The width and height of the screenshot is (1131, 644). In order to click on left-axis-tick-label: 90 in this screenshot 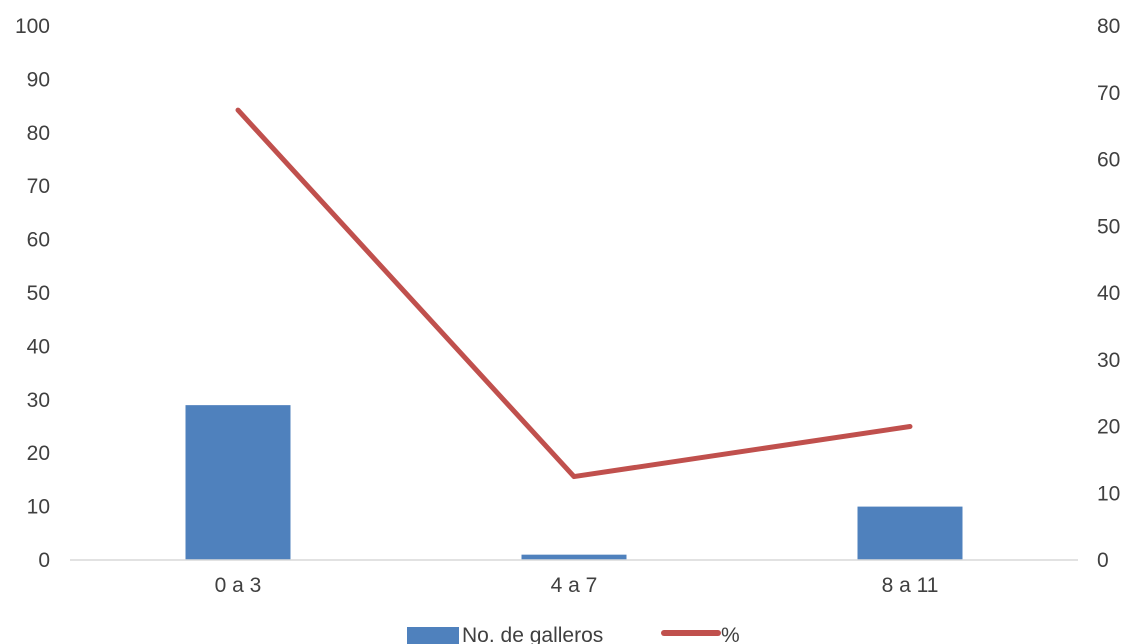, I will do `click(38, 79)`.